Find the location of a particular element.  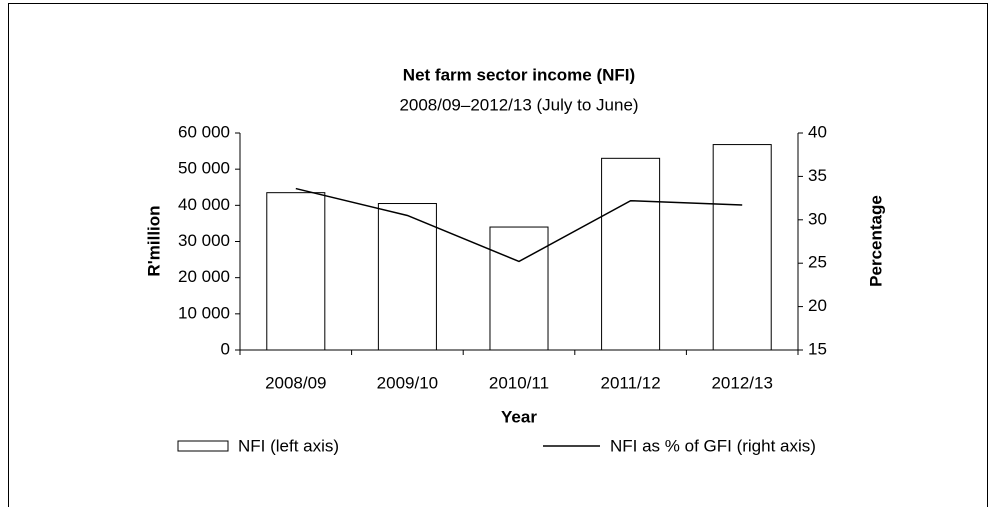

y2-tick-label: 30 is located at coordinates (817, 218).